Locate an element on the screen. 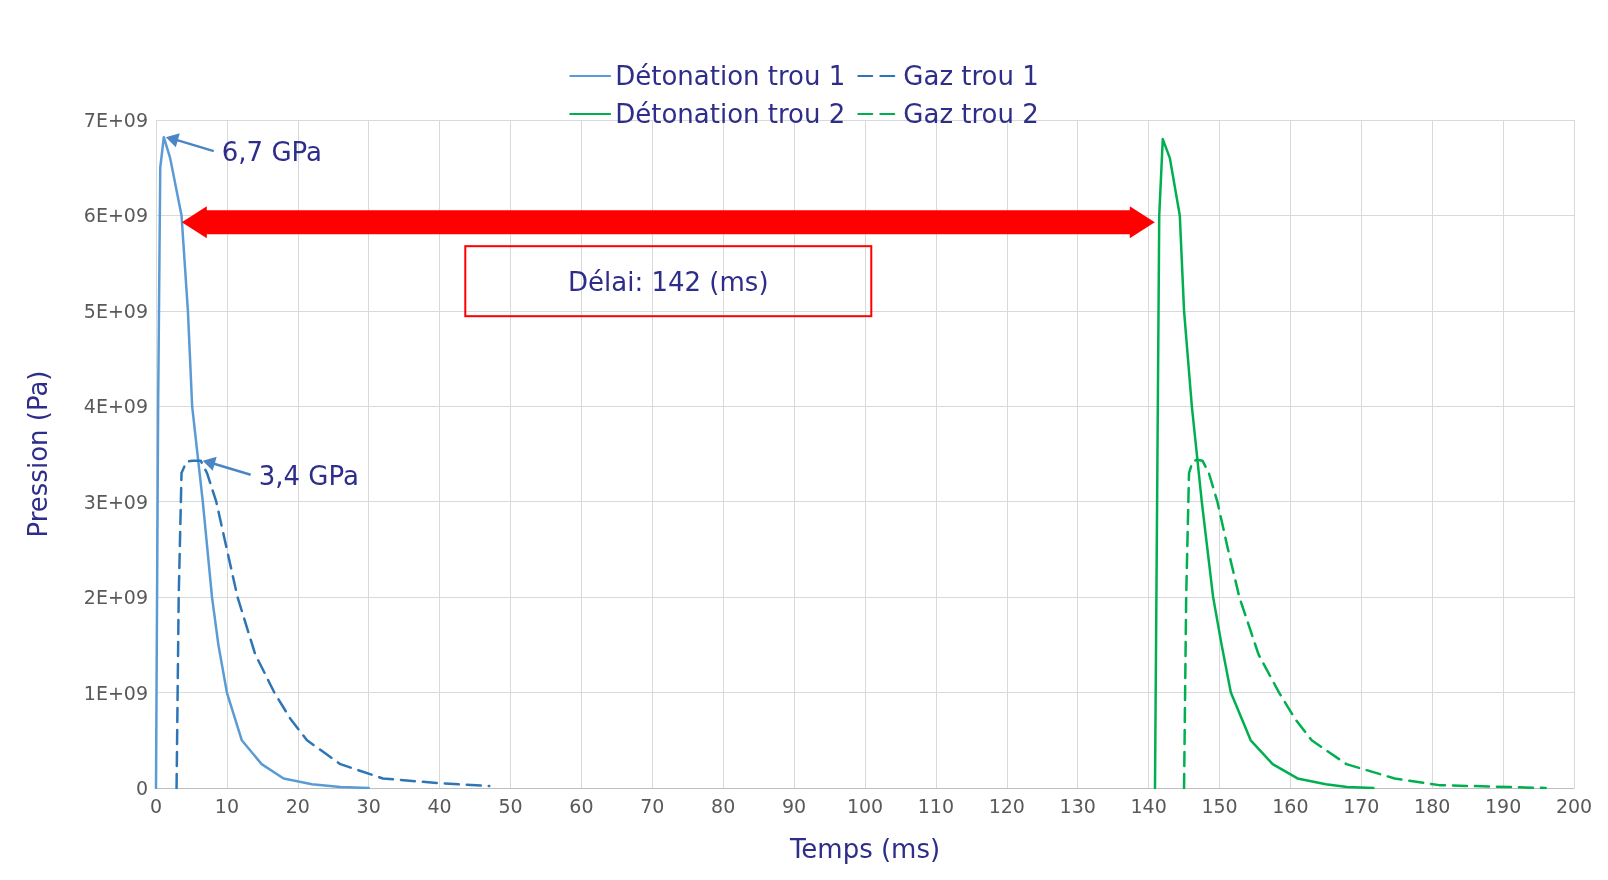 Image resolution: width=1608 pixels, height=880 pixels. legend-label: Détonation trou 1 is located at coordinates (730, 76).